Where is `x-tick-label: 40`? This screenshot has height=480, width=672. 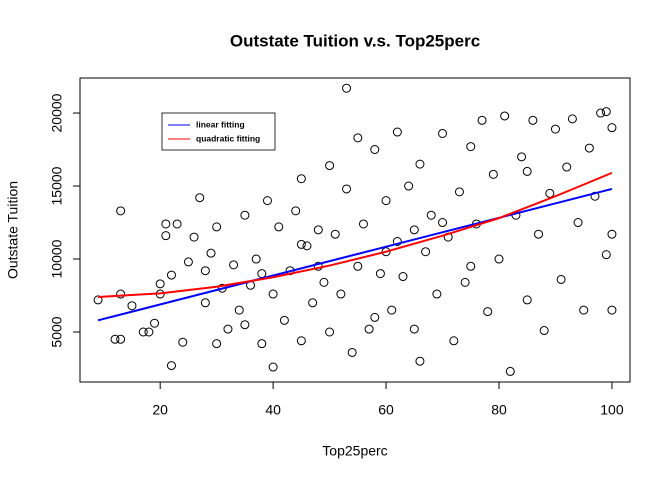 x-tick-label: 40 is located at coordinates (273, 410).